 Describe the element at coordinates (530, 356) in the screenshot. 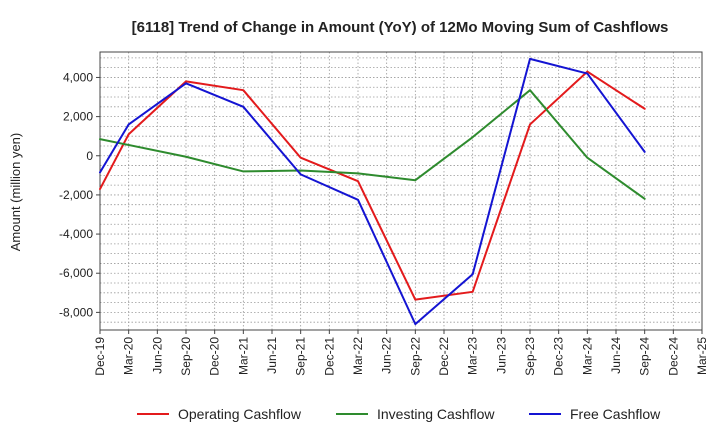

I see `x-tick-label: Sep-23` at that location.